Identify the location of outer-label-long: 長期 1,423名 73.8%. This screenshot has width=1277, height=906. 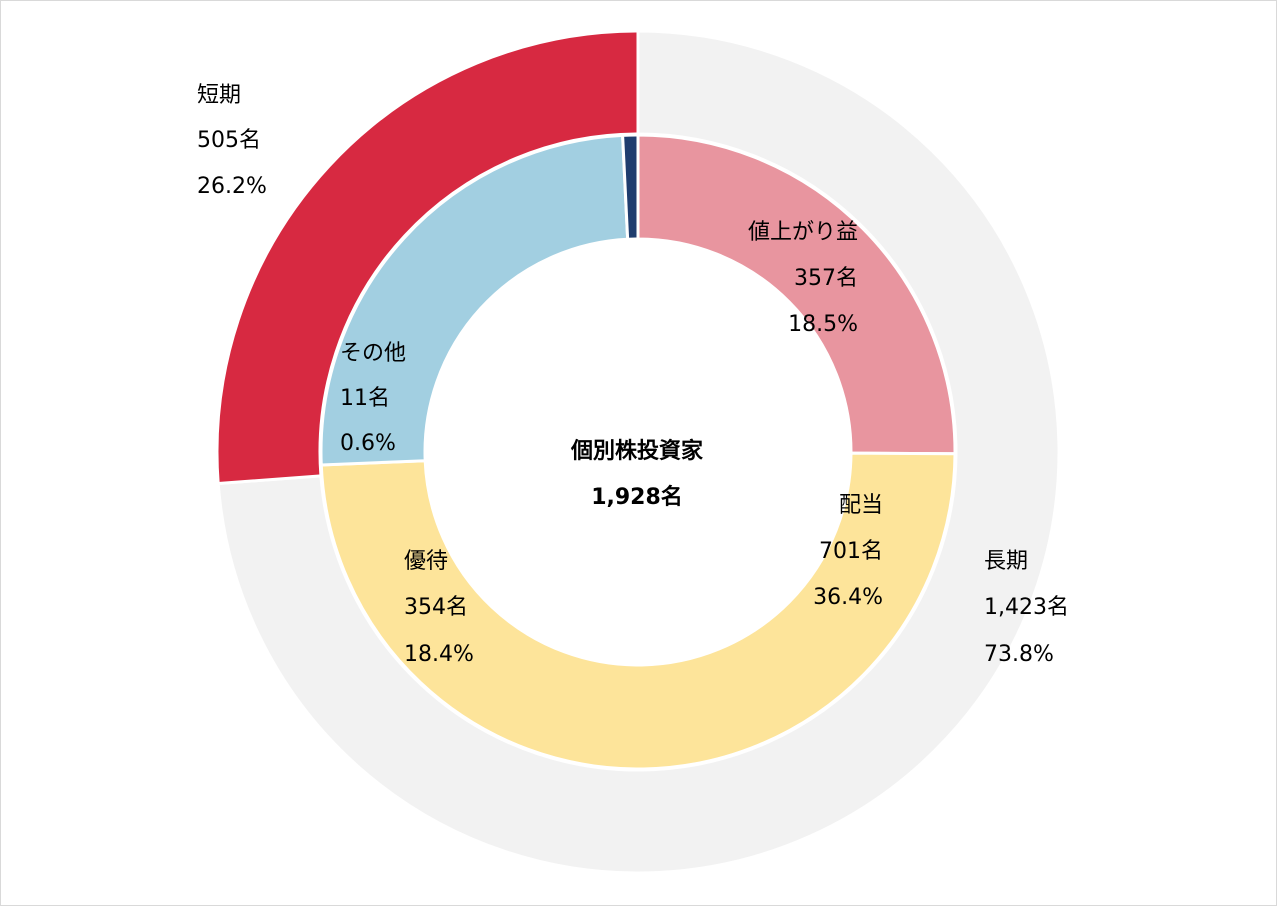
(1026, 608).